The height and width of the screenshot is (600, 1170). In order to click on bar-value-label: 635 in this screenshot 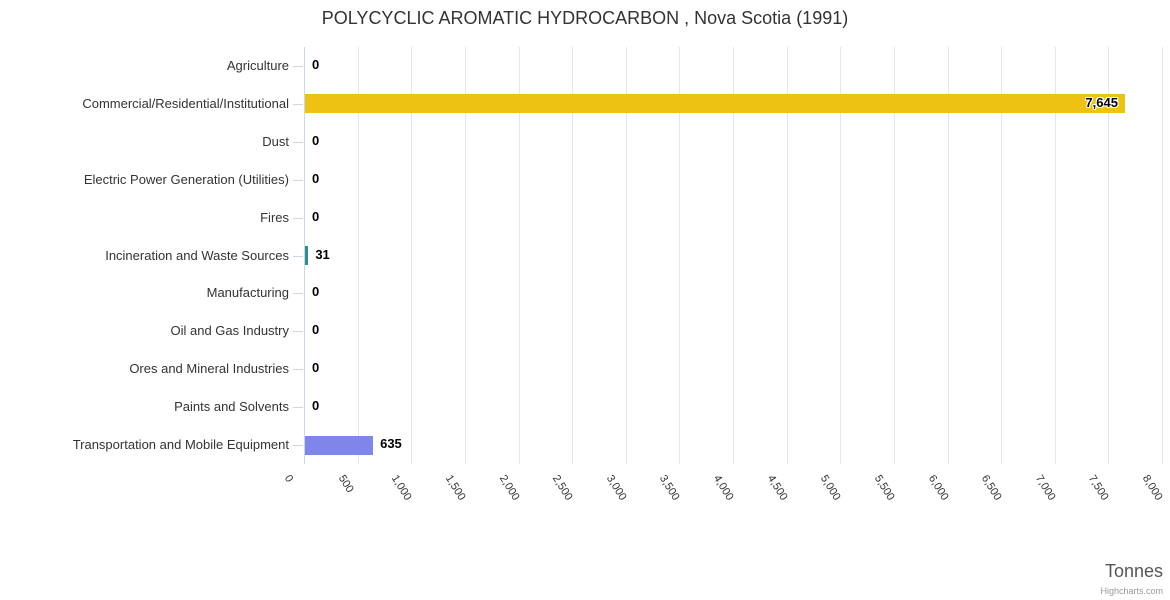, I will do `click(391, 444)`.